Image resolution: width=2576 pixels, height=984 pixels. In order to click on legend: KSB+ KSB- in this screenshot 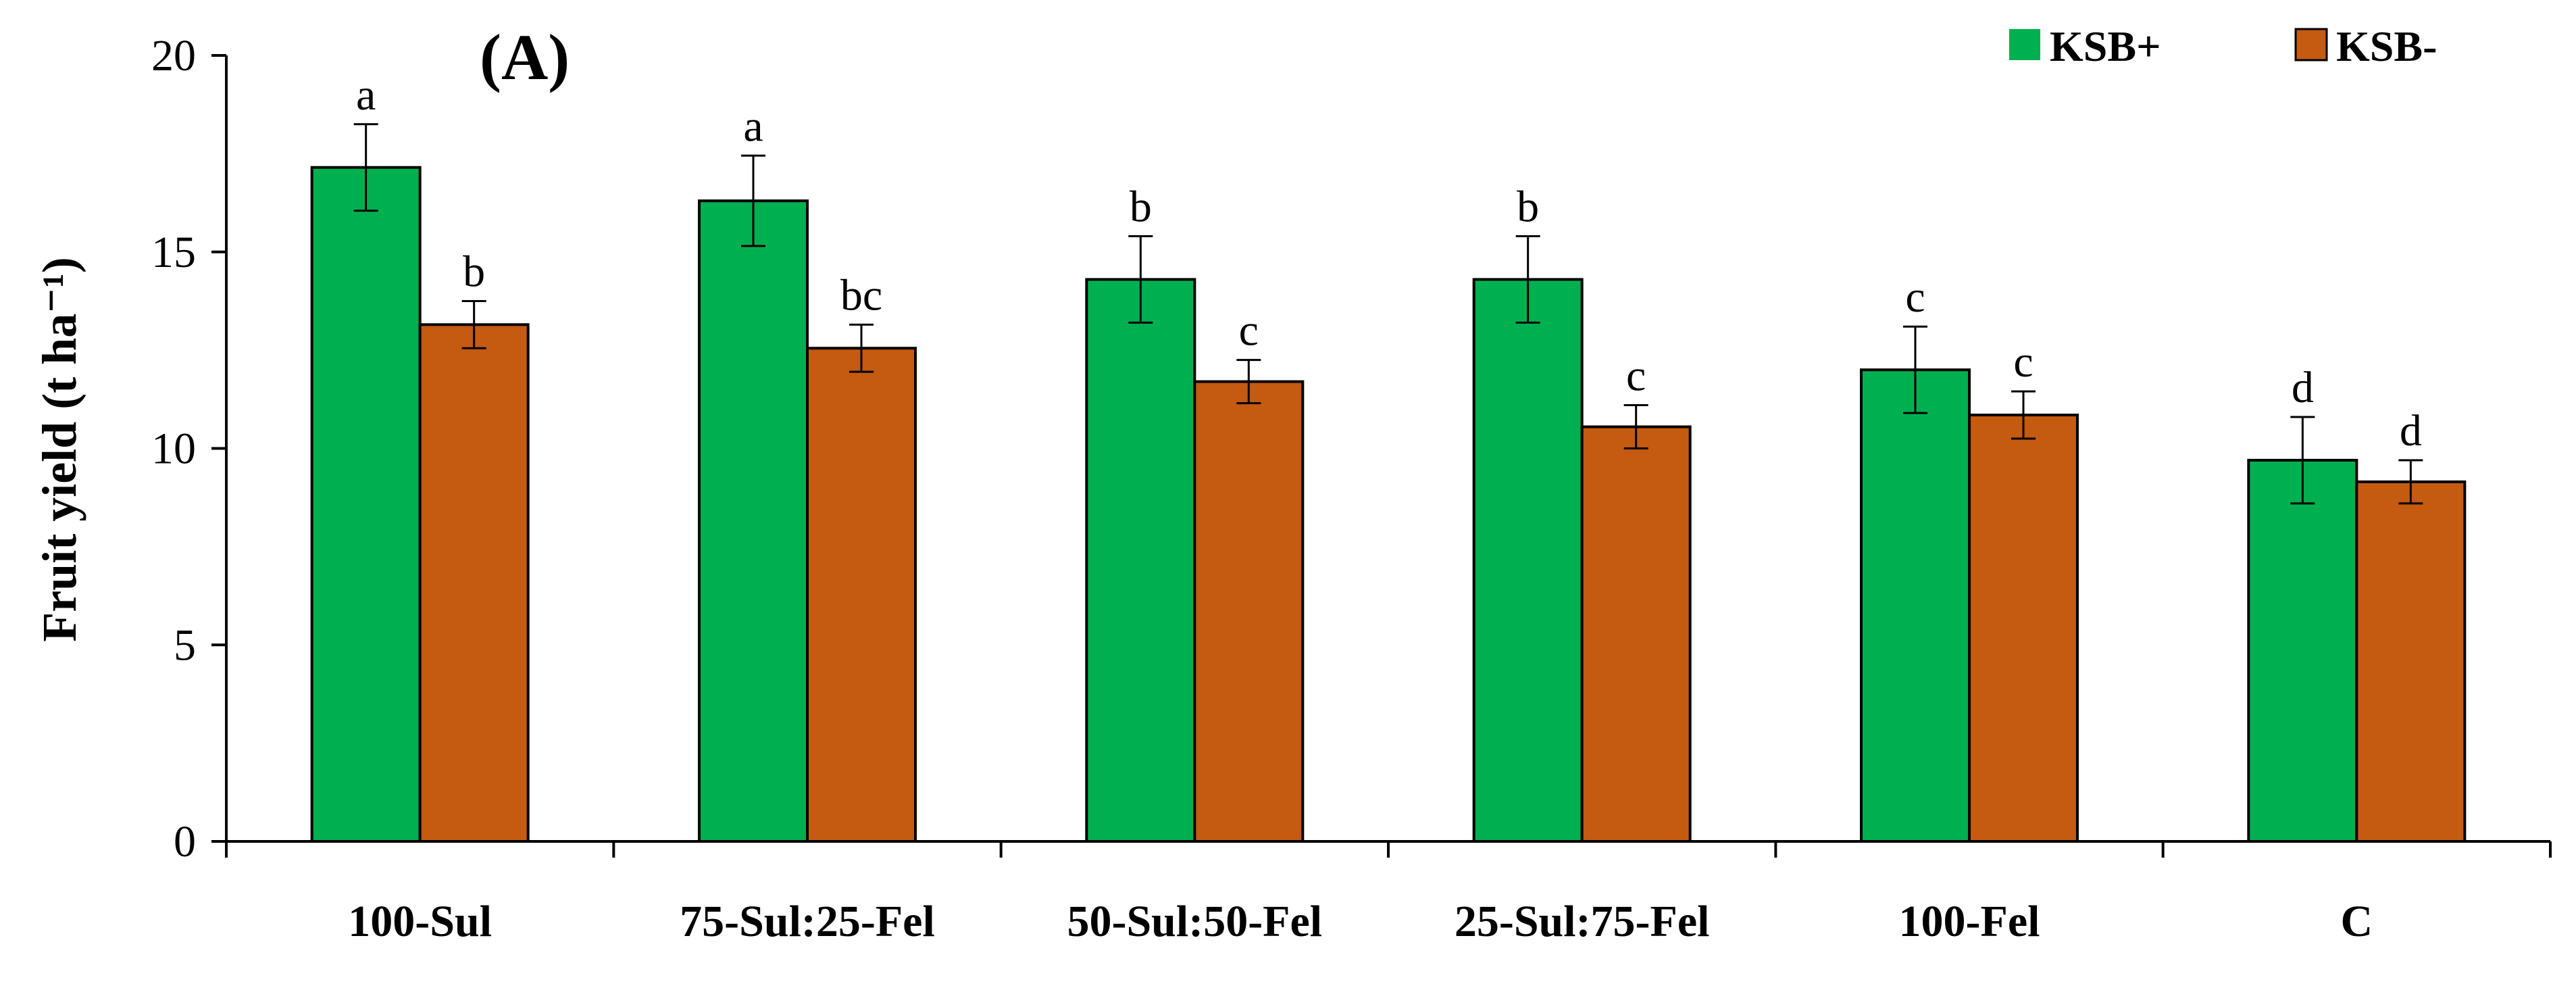, I will do `click(2223, 46)`.